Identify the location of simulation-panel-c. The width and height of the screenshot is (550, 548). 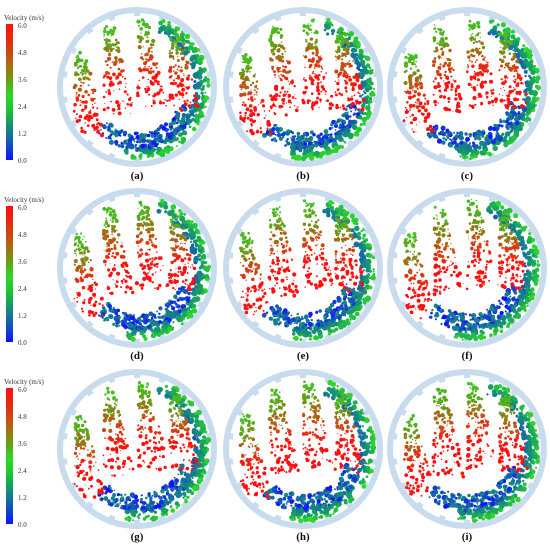
(466, 87).